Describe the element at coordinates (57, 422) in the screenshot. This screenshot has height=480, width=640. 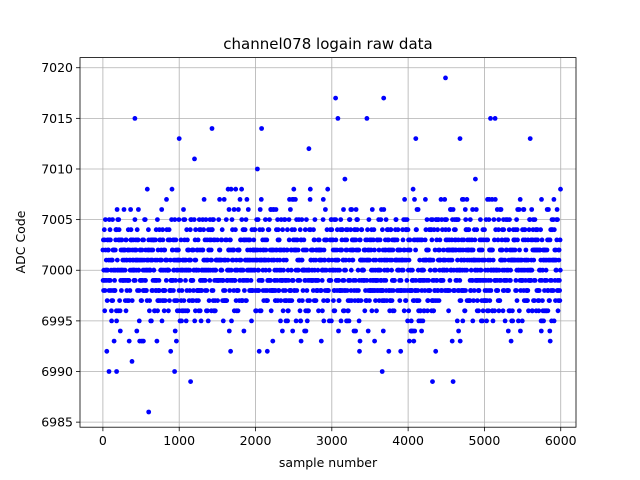
I see `y-tick-label: 6985` at that location.